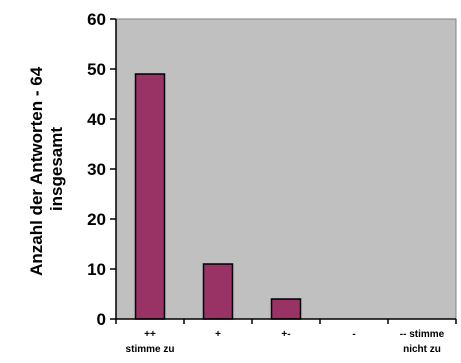  What do you see at coordinates (422, 334) in the screenshot?
I see `x-tick-label-line: -- stimme` at bounding box center [422, 334].